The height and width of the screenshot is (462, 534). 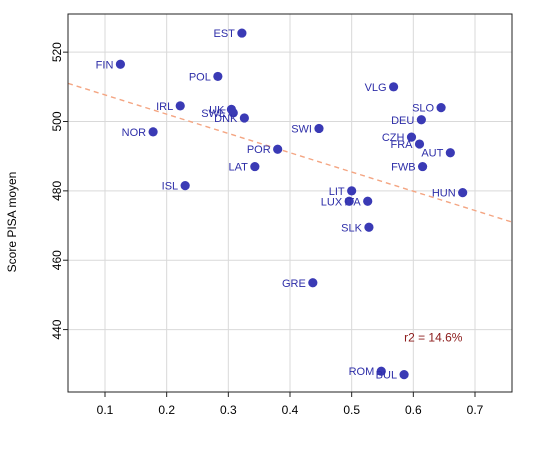 What do you see at coordinates (463, 192) in the screenshot?
I see `data-point-hun` at bounding box center [463, 192].